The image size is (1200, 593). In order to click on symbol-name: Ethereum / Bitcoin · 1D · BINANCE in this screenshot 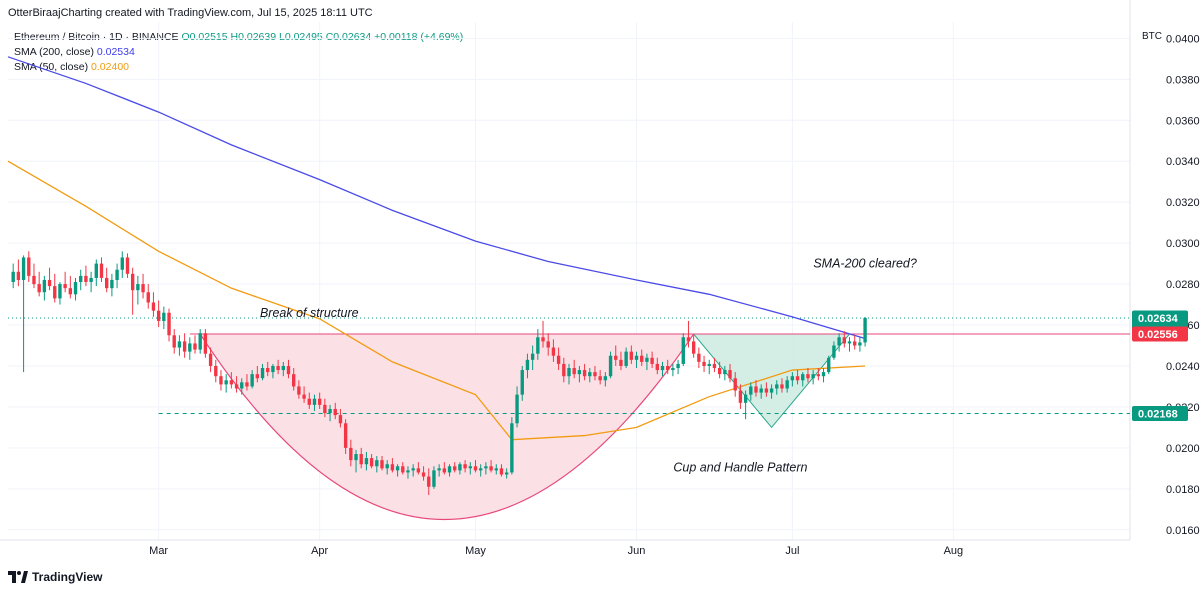, I will do `click(96, 37)`.